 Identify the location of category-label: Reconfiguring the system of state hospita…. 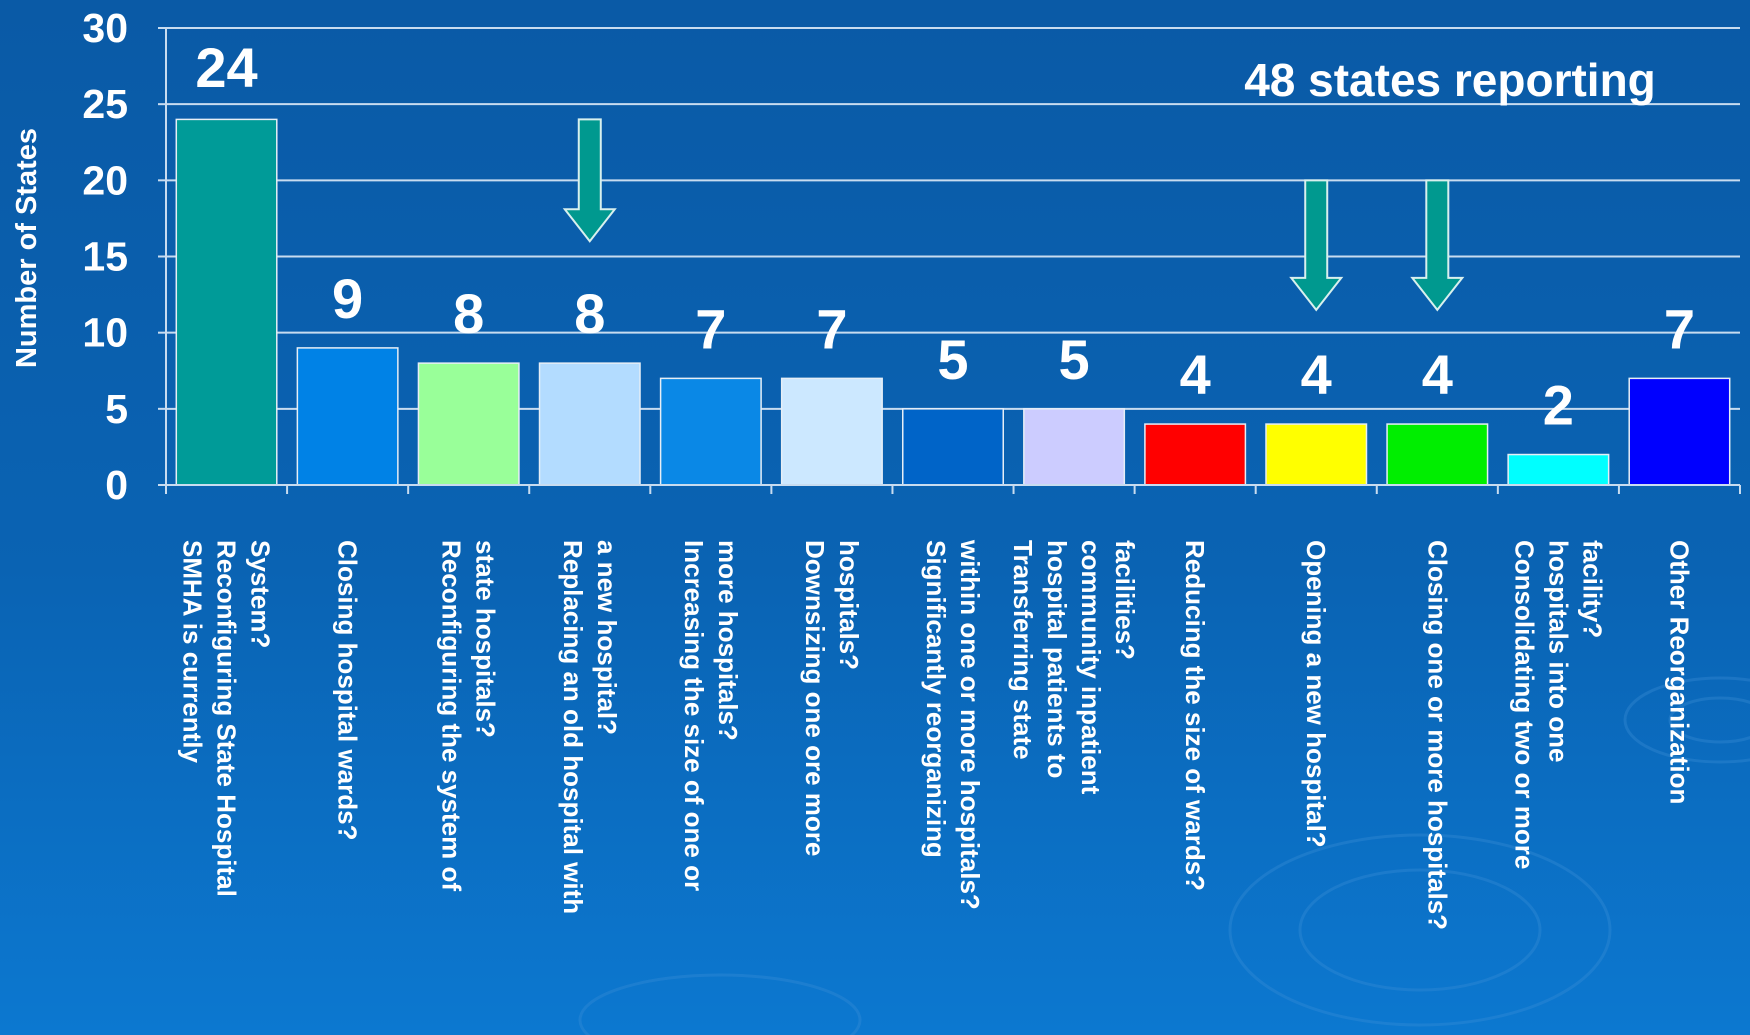
(469, 715).